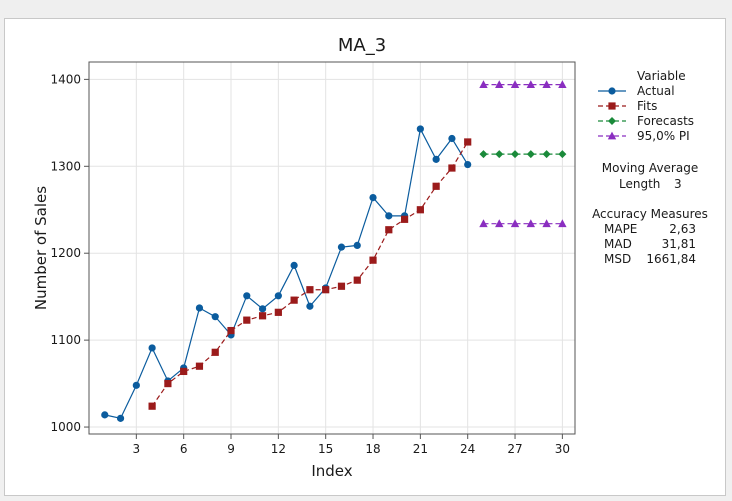 The width and height of the screenshot is (732, 501). What do you see at coordinates (231, 449) in the screenshot?
I see `x-tick-label: 9` at bounding box center [231, 449].